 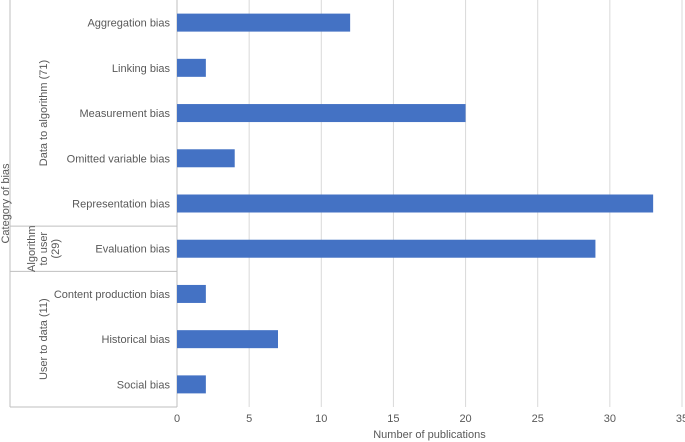 I want to click on x-axis-title: Number of publications, so click(x=429, y=435).